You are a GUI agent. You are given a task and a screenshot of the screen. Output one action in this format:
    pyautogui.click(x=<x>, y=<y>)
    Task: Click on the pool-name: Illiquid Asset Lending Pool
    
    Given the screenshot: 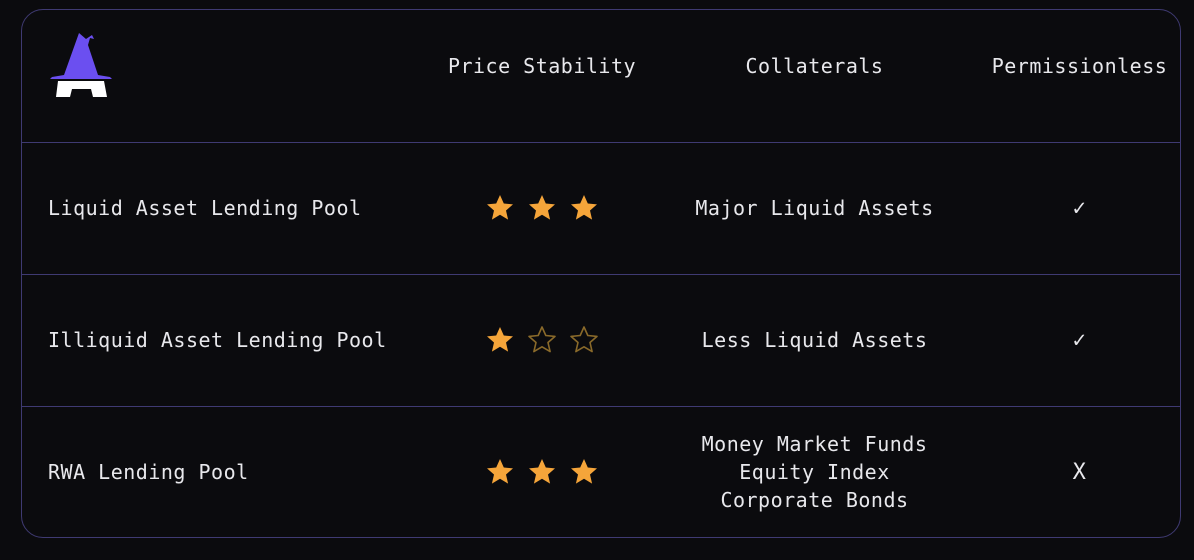 What is the action you would take?
    pyautogui.click(x=217, y=340)
    